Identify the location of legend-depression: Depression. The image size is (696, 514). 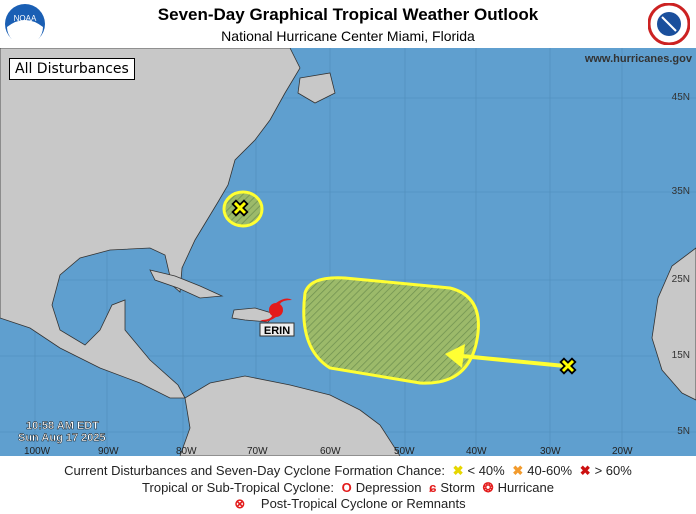
(388, 487).